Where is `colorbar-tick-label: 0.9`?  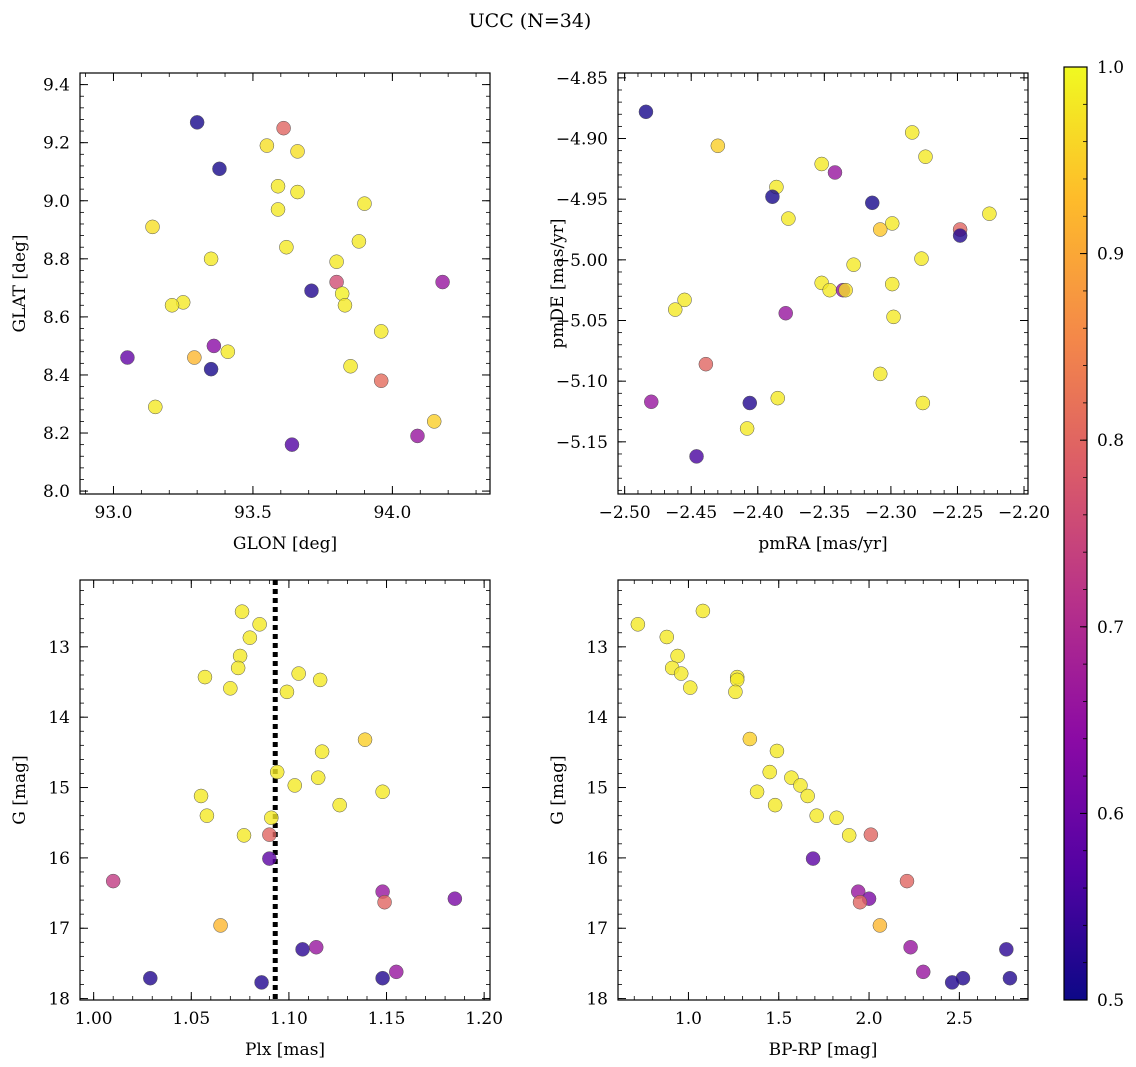 colorbar-tick-label: 0.9 is located at coordinates (1110, 255).